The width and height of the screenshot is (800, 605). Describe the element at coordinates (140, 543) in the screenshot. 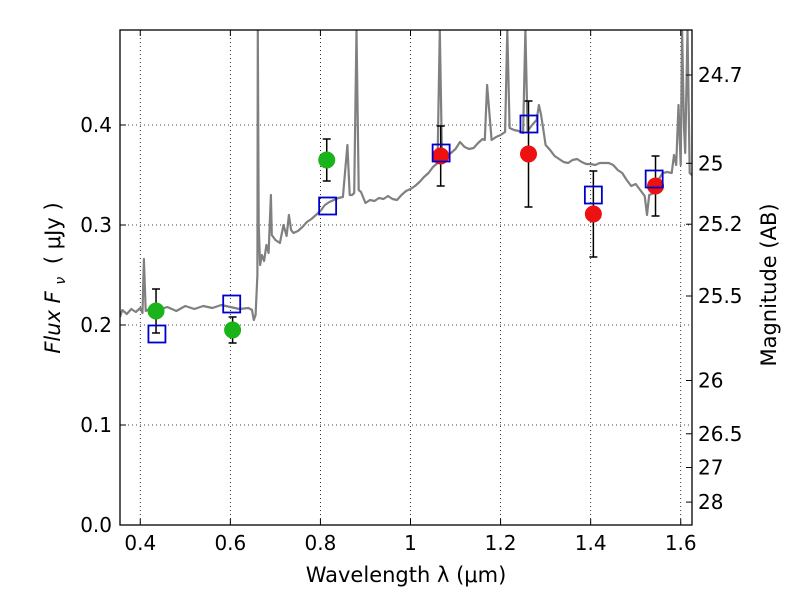

I see `x-tick-label: 0.4` at that location.